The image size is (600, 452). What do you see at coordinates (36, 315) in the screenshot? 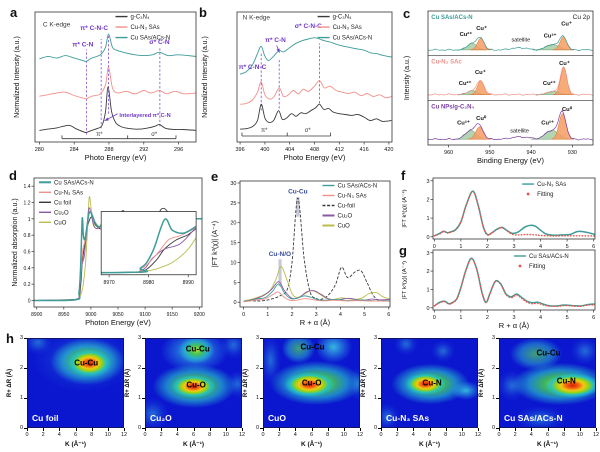
I see `svg-text: 8900` at bounding box center [36, 315].